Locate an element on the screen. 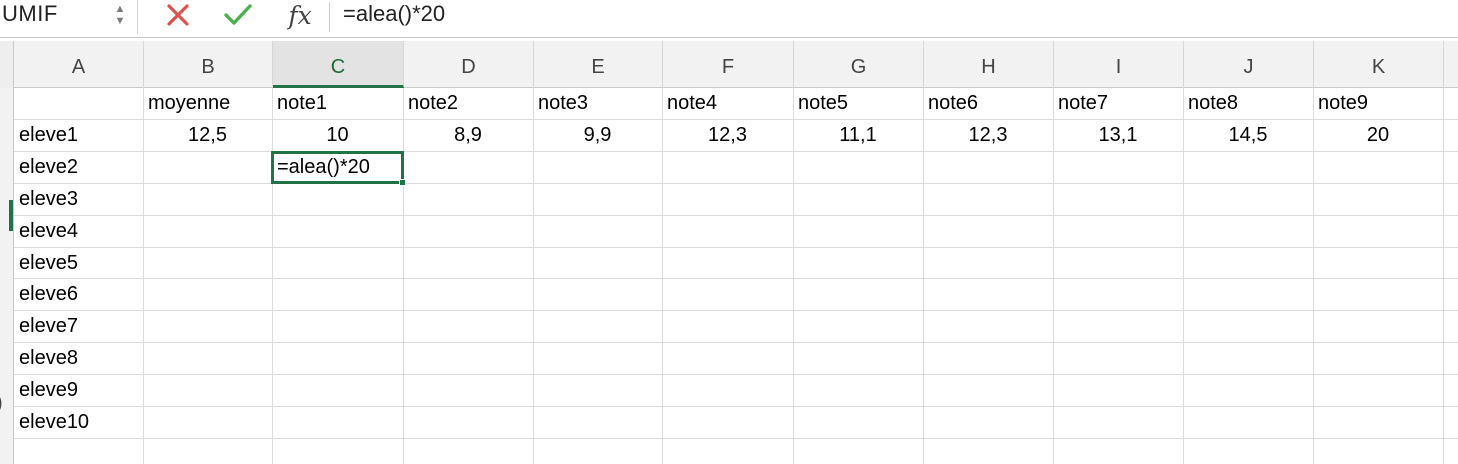 The width and height of the screenshot is (1458, 464). cell-d2: note2 is located at coordinates (433, 103).